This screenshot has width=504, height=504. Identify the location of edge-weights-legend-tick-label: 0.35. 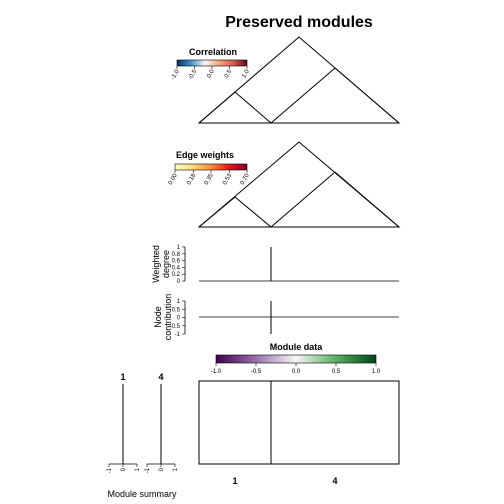
(209, 179).